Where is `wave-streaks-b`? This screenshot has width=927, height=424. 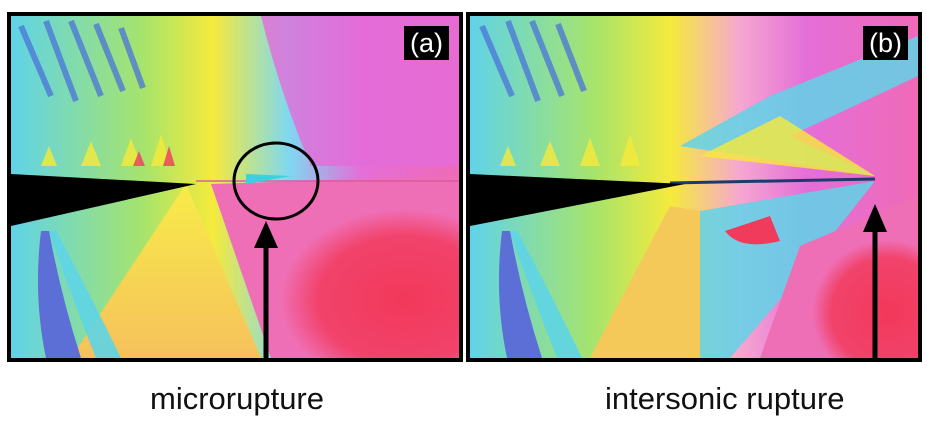
wave-streaks-b is located at coordinates (533, 61).